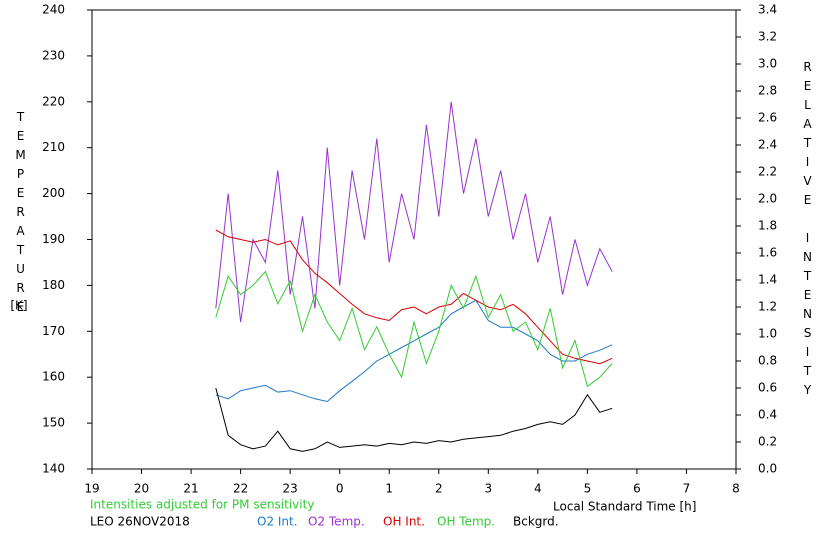 Image resolution: width=828 pixels, height=535 pixels. Describe the element at coordinates (767, 10) in the screenshot. I see `y2-tick-label: 3.4` at that location.